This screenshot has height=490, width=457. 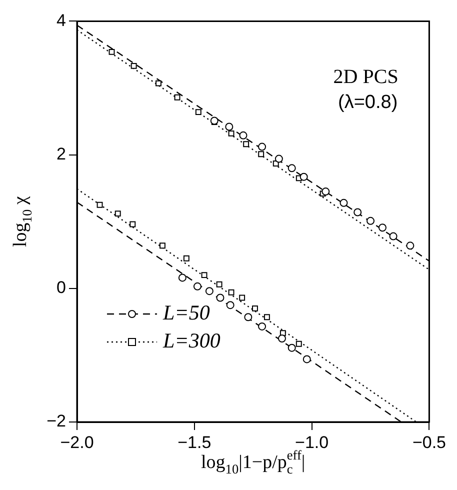 What do you see at coordinates (186, 312) in the screenshot?
I see `legend-label: L=50` at bounding box center [186, 312].